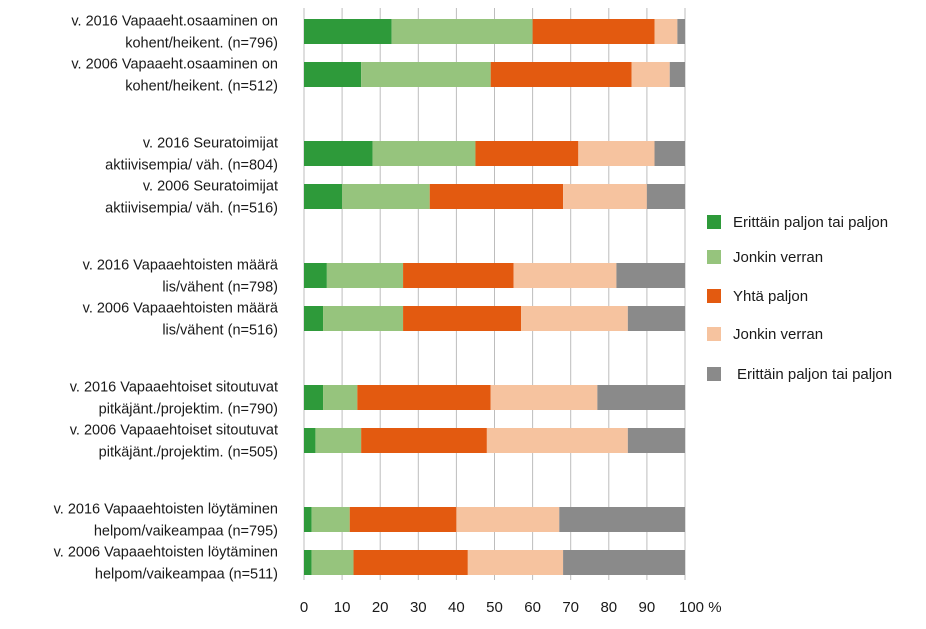 This screenshot has height=629, width=926. What do you see at coordinates (418, 607) in the screenshot?
I see `x-tick-label: 30` at bounding box center [418, 607].